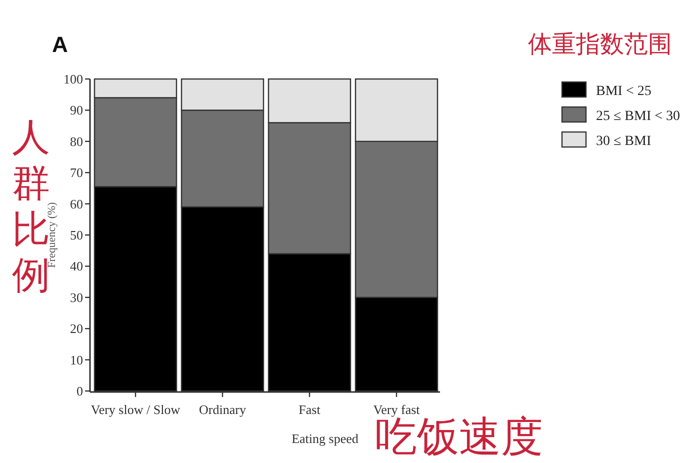 This screenshot has width=700, height=463. I want to click on x-tick-label: Very slow / Slow, so click(135, 409).